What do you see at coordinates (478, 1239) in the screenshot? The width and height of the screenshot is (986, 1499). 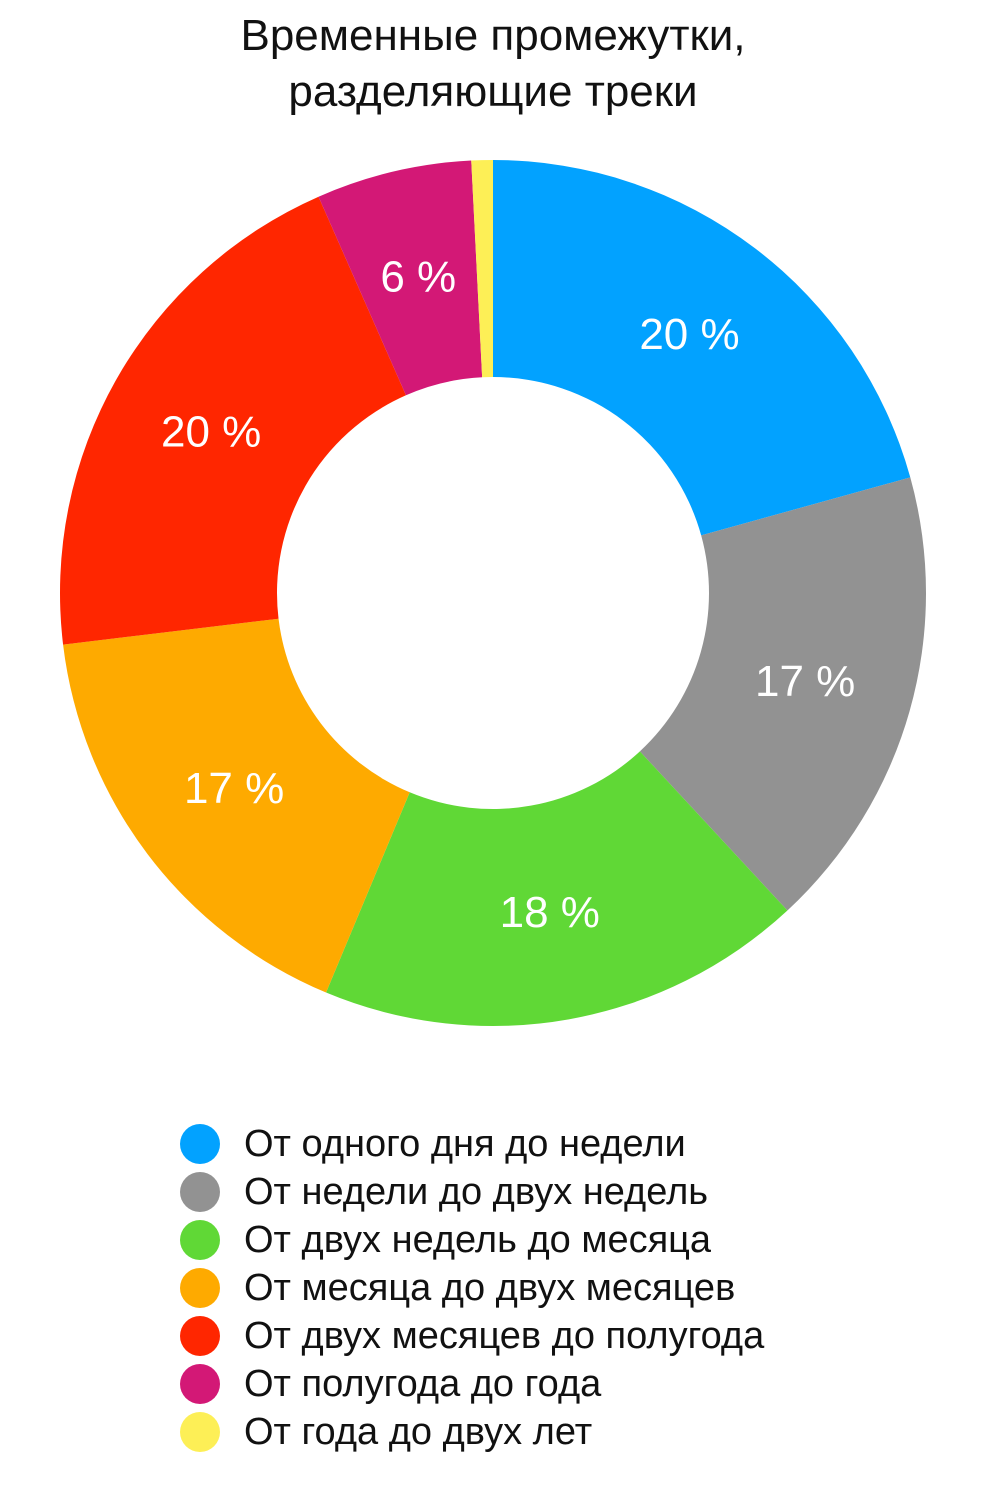 I see `legend-label: От двух недель до месяца` at bounding box center [478, 1239].